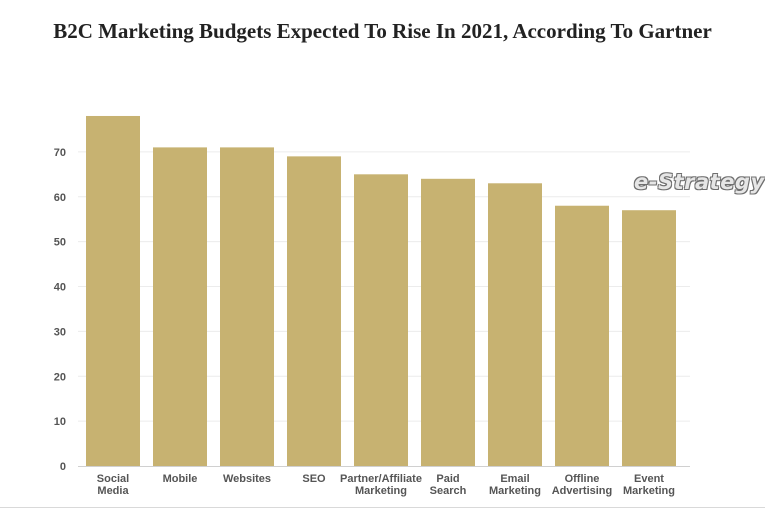 The height and width of the screenshot is (511, 765). Describe the element at coordinates (113, 485) in the screenshot. I see `x-tick-label: Social Media` at that location.